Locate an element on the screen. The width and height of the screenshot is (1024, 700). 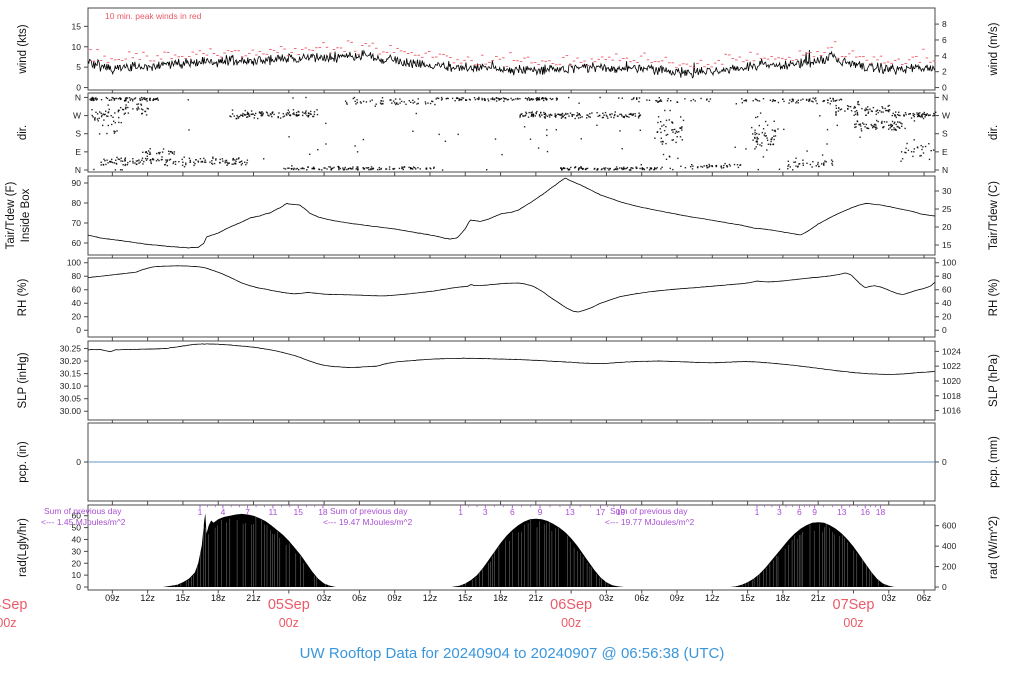
radiation-sum-value: <--- 19.77 MJoules/m^2 is located at coordinates (650, 522).